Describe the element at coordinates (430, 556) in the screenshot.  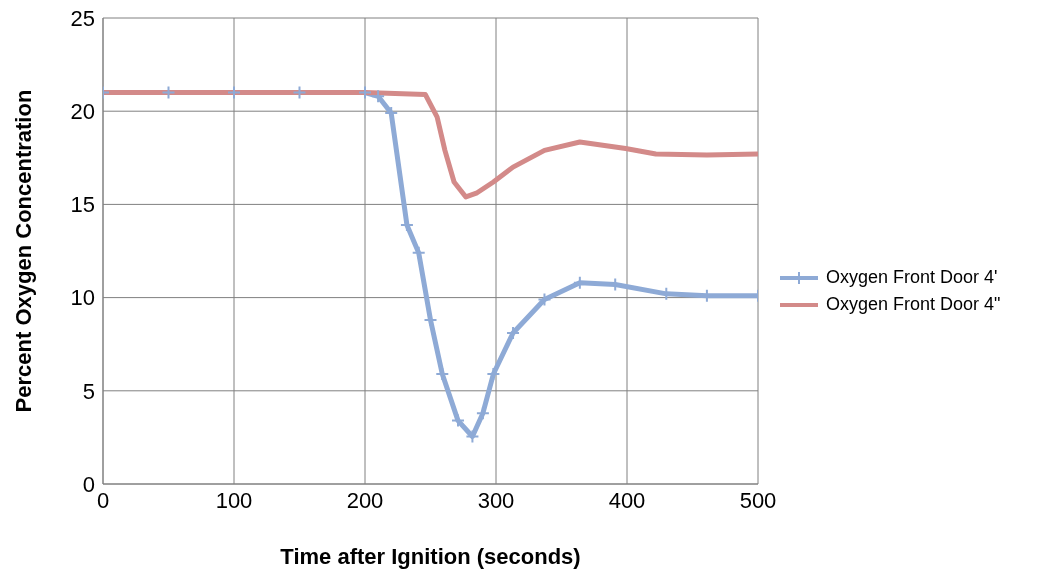
I see `x-axis-title: Time after Ignition (seconds)` at that location.